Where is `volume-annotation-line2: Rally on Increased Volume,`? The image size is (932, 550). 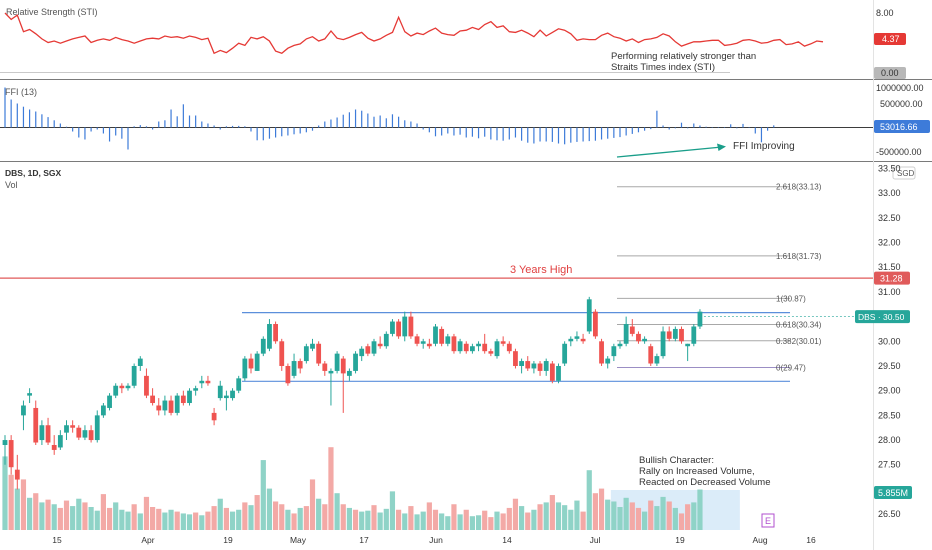 volume-annotation-line2: Rally on Increased Volume, is located at coordinates (697, 471).